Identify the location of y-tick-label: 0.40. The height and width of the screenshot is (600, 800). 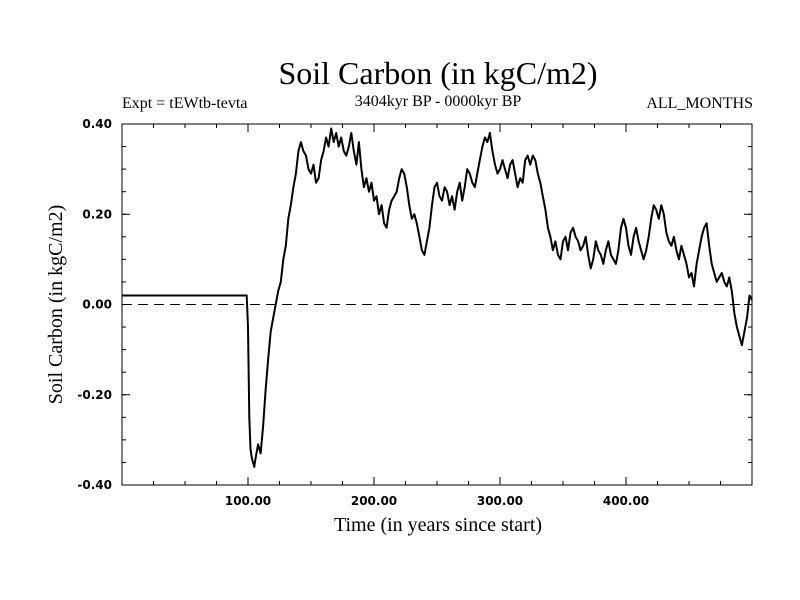
(97, 124).